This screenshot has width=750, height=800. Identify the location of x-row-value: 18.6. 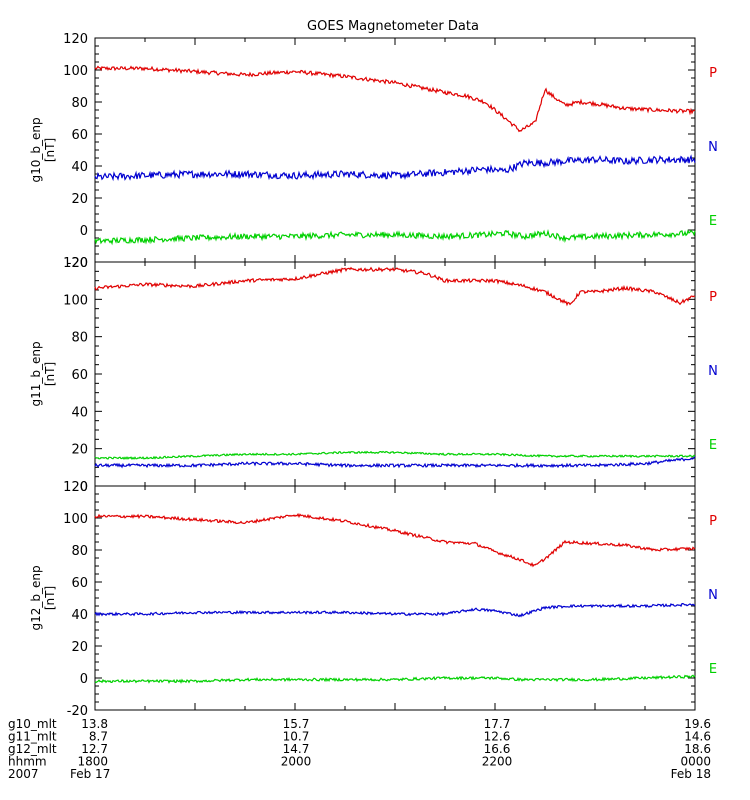
(697, 749).